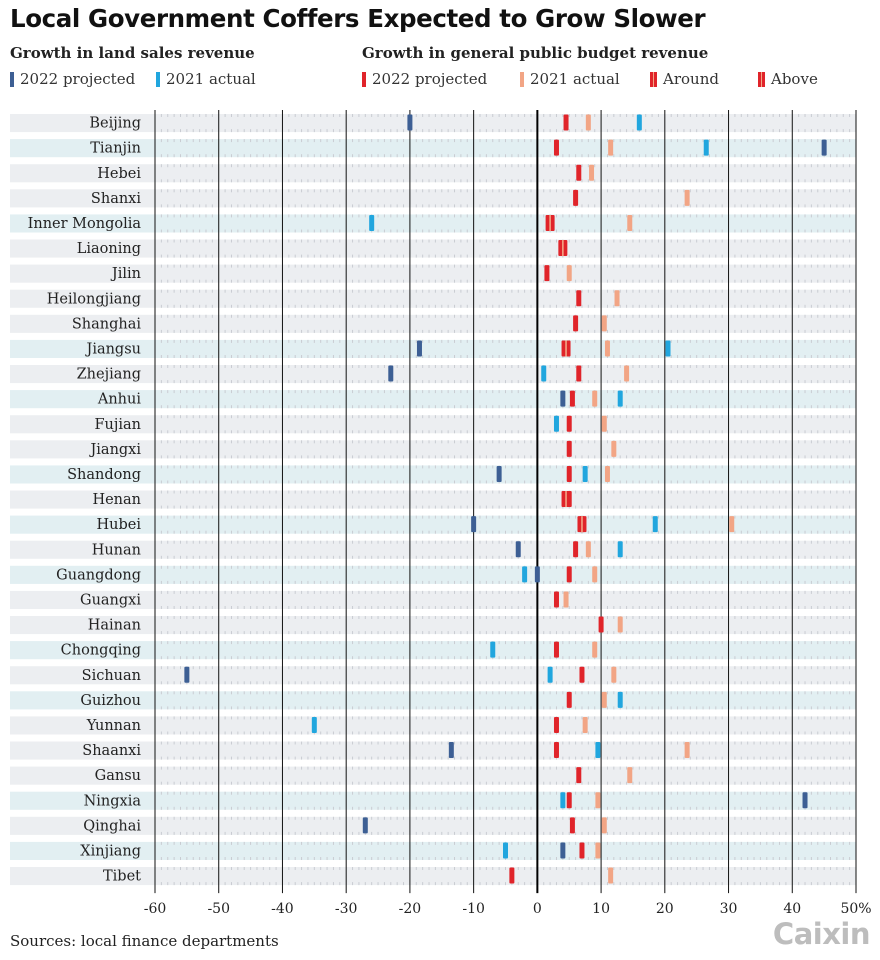  Describe the element at coordinates (364, 79) in the screenshot. I see `legend-swatch-budget-2022` at that location.